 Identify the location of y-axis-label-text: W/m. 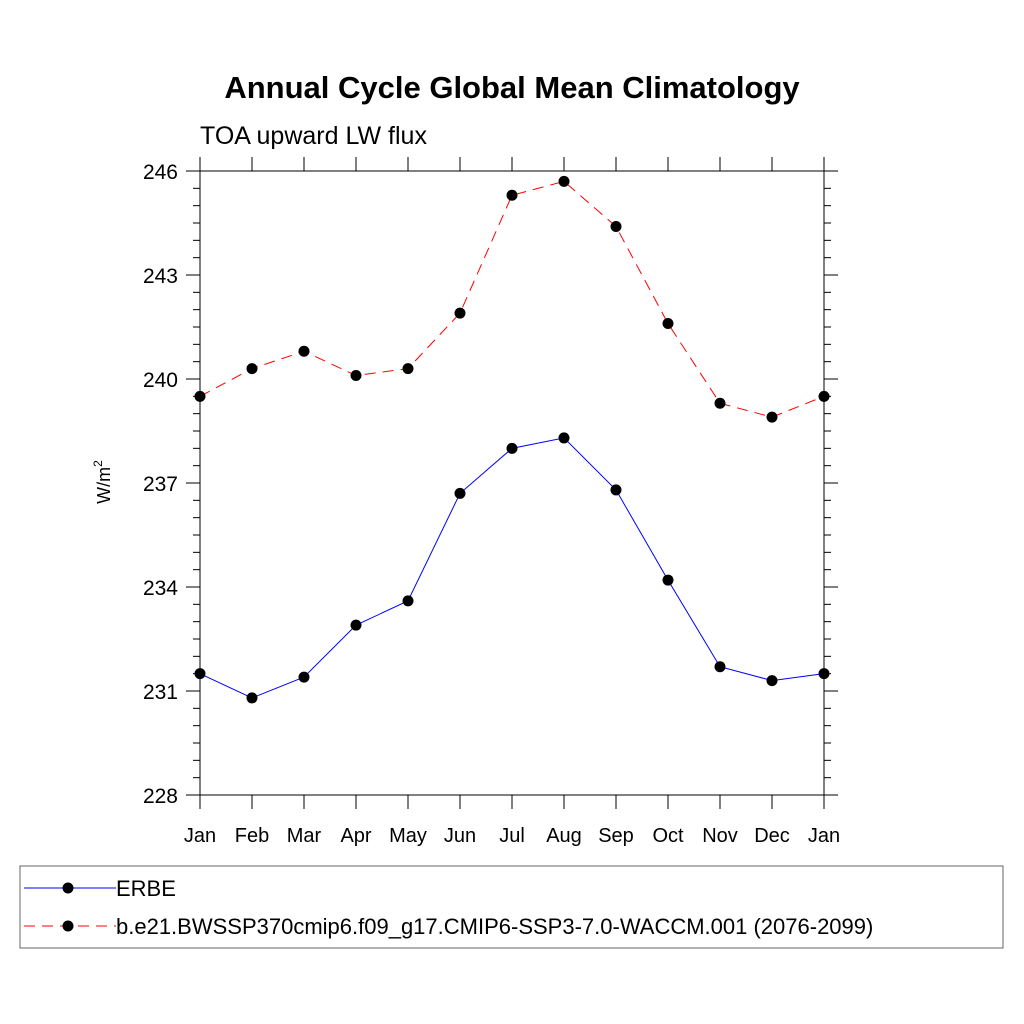
(104, 485).